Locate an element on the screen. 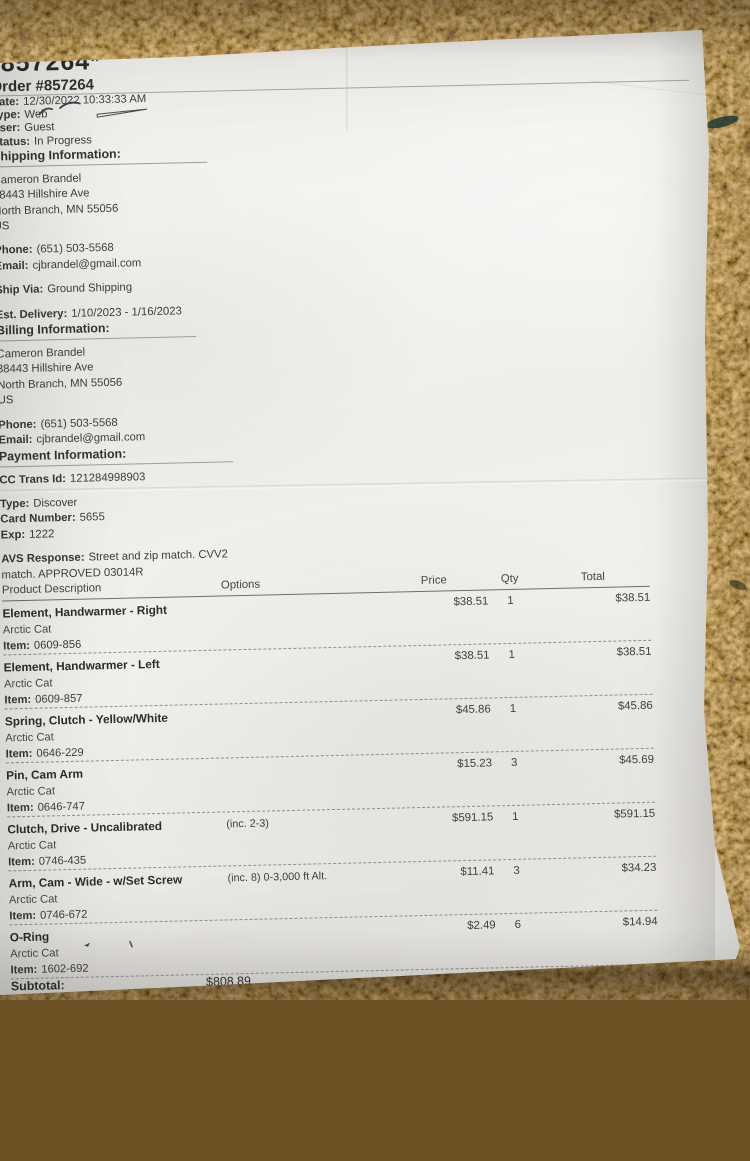 The image size is (750, 1161). paper-crease-vertical is located at coordinates (348, 80).